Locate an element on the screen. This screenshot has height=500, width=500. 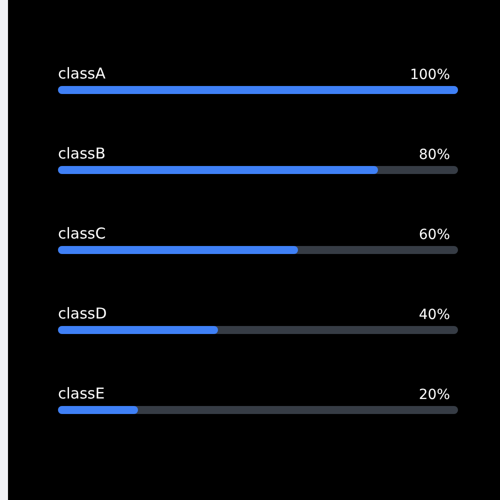
y-tick-label: classC is located at coordinates (82, 233).